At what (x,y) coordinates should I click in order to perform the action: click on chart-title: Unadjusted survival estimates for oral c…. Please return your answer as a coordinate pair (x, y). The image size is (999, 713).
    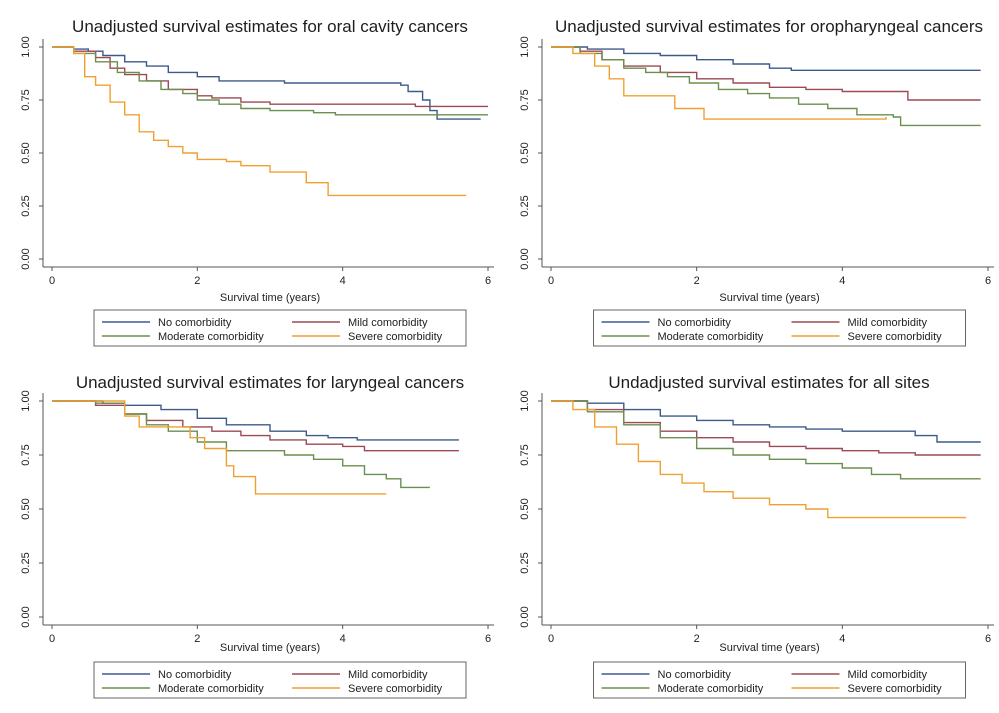
    Looking at the image, I should click on (270, 26).